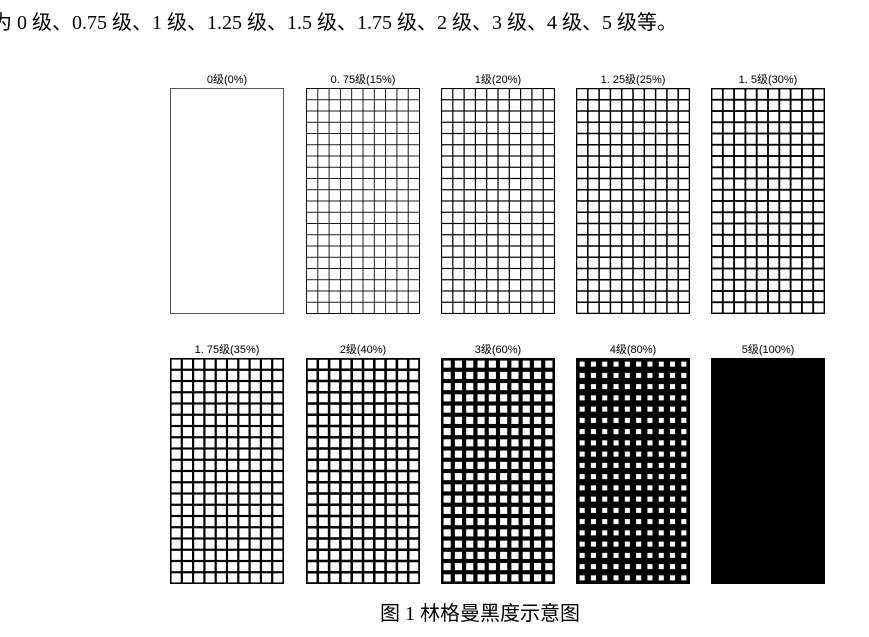 The image size is (869, 637). I want to click on empty-frame, so click(227, 201).